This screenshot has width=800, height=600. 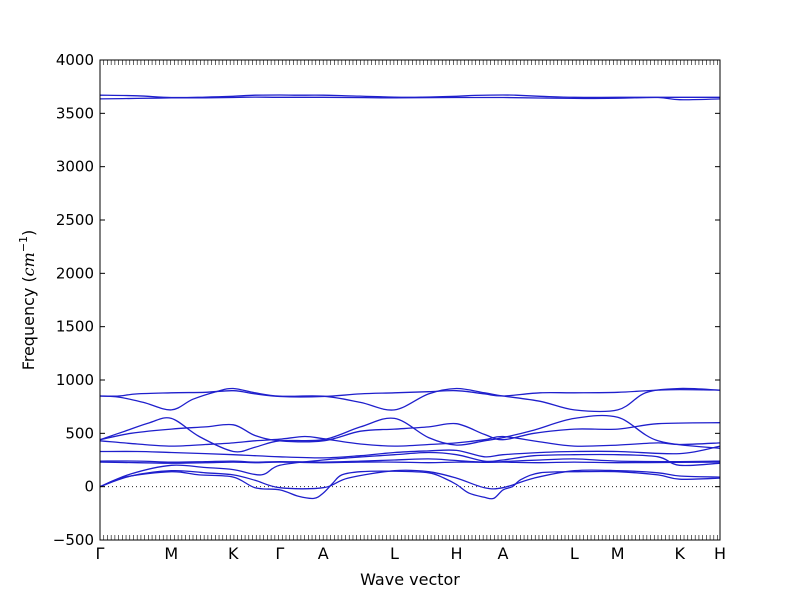 I want to click on y-axis-label-exp: −1, so click(x=23, y=244).